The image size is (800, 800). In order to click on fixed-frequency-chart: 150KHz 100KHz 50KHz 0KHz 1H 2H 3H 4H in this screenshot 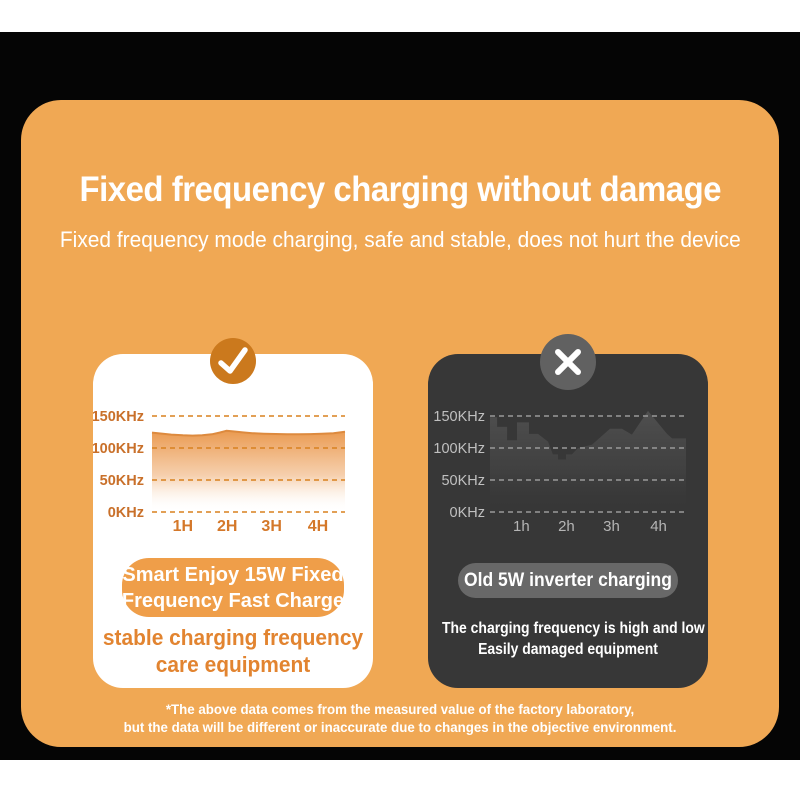, I will do `click(219, 472)`.